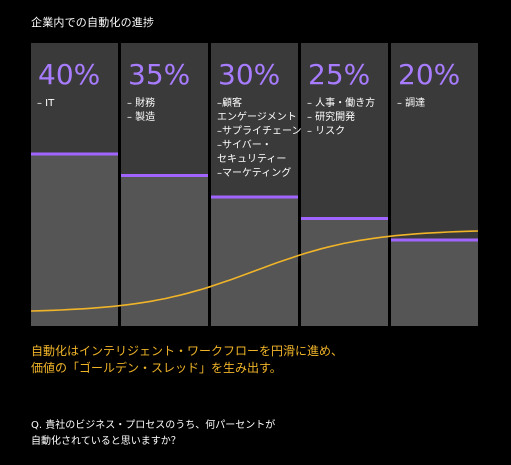 This screenshot has width=511, height=465. Describe the element at coordinates (259, 131) in the screenshot. I see `category-label: –サプライチェーン` at that location.